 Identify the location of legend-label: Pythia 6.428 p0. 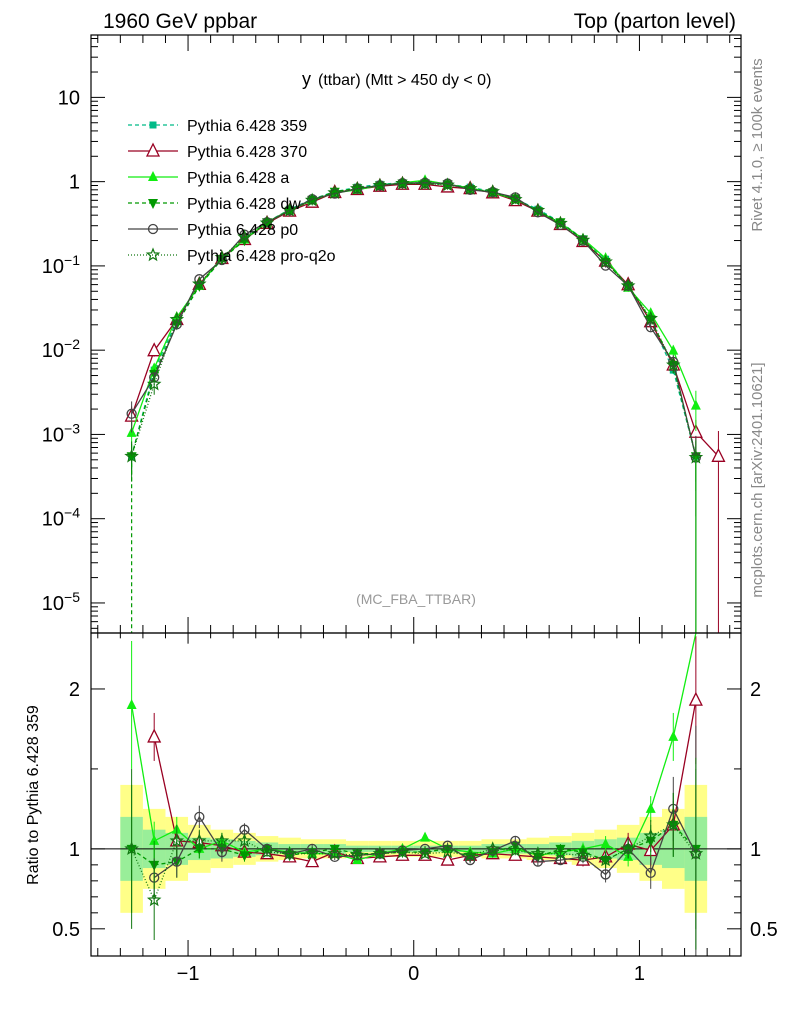
(242, 230).